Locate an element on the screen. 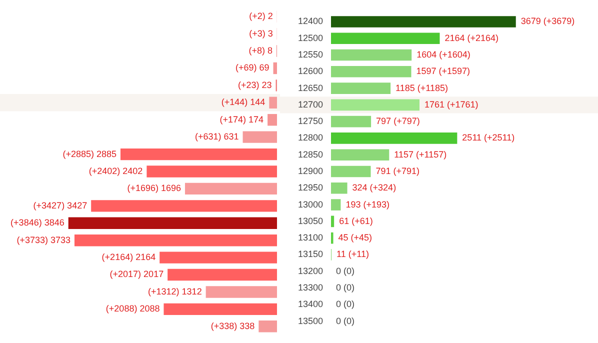 This screenshot has height=343, width=598. y-tick-label: 12800 is located at coordinates (310, 137).